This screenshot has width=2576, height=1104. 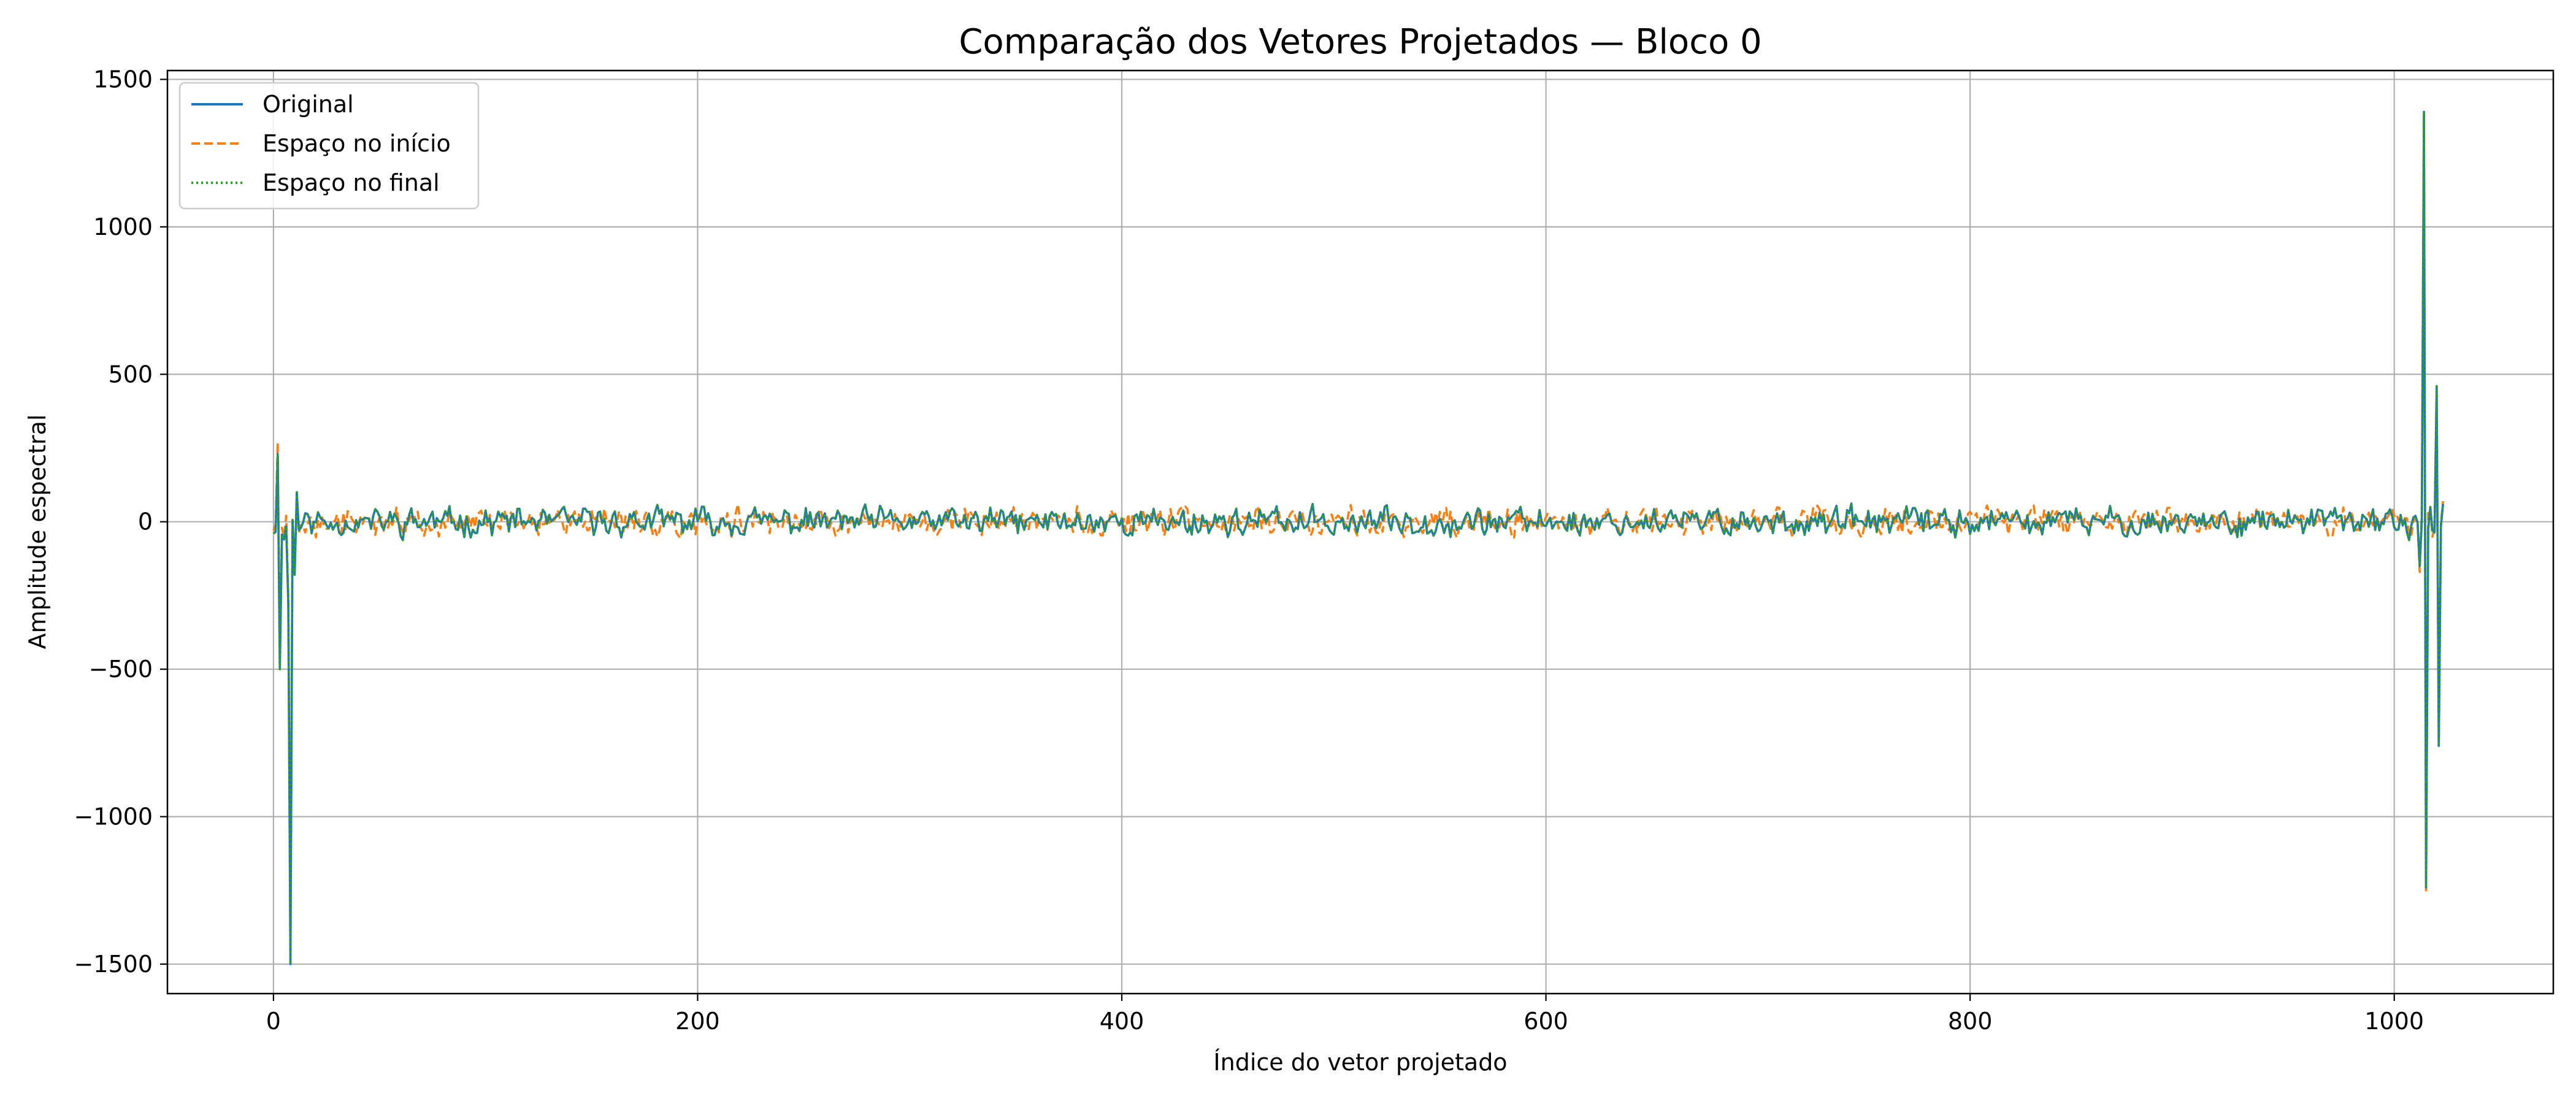 What do you see at coordinates (697, 1021) in the screenshot?
I see `x-tick-label: 200` at bounding box center [697, 1021].